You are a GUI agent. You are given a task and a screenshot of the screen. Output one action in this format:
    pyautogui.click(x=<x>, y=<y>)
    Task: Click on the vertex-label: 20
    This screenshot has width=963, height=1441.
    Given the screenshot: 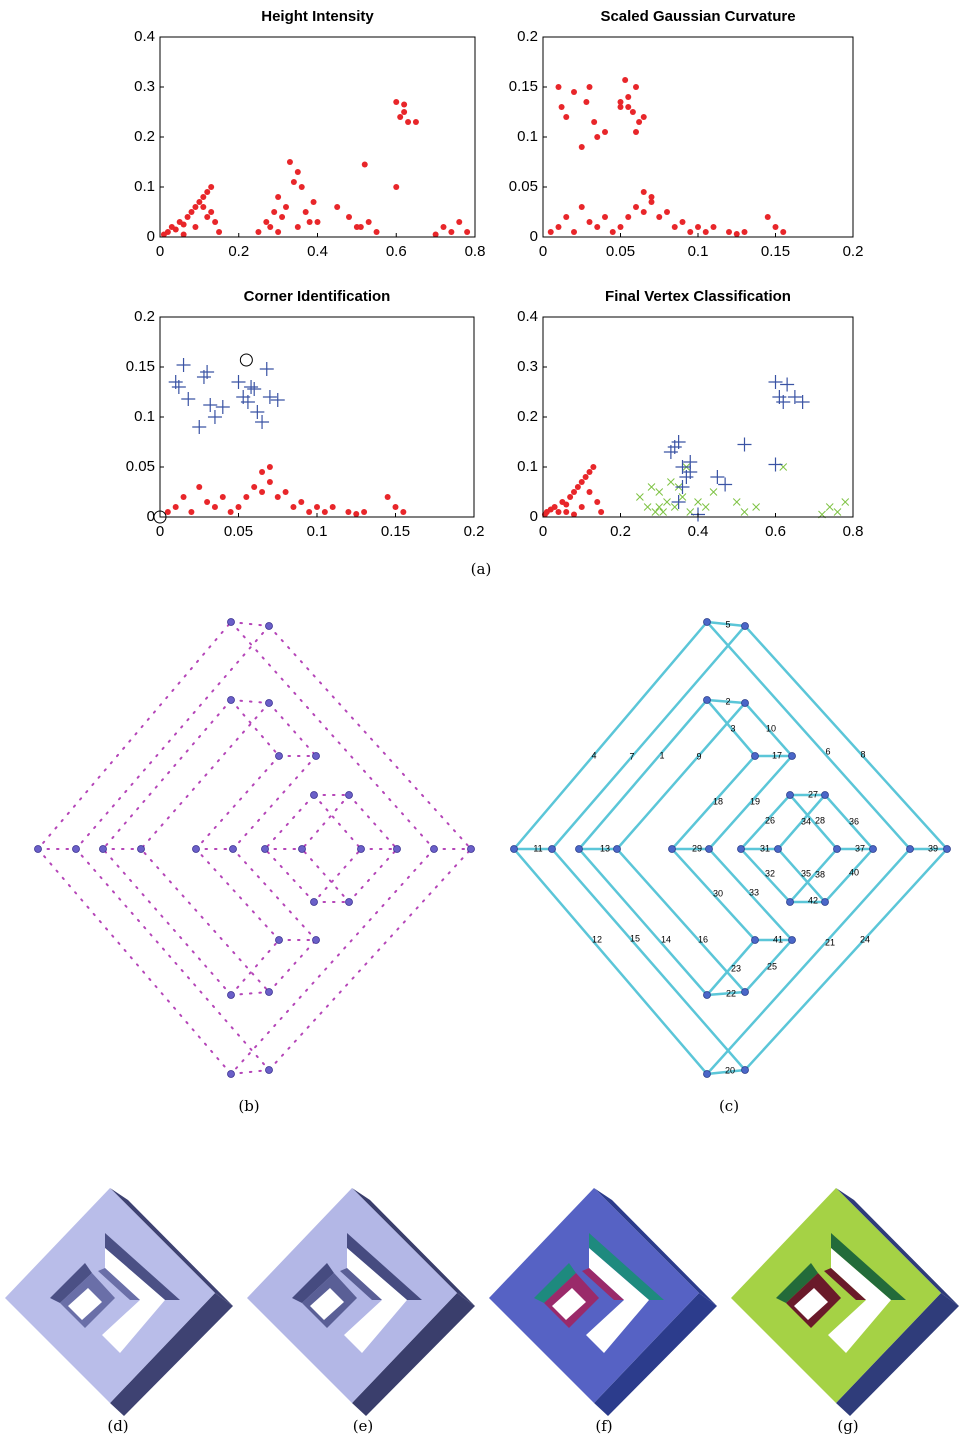 What is the action you would take?
    pyautogui.click(x=730, y=1070)
    